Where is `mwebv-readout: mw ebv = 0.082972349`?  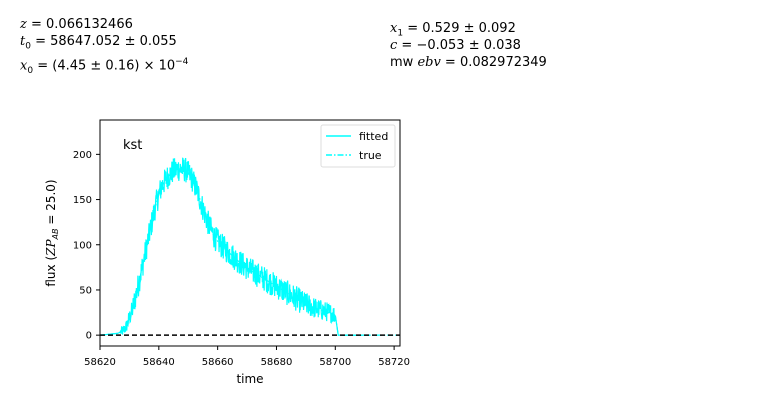
mwebv-readout: mw ebv = 0.082972349 is located at coordinates (468, 62).